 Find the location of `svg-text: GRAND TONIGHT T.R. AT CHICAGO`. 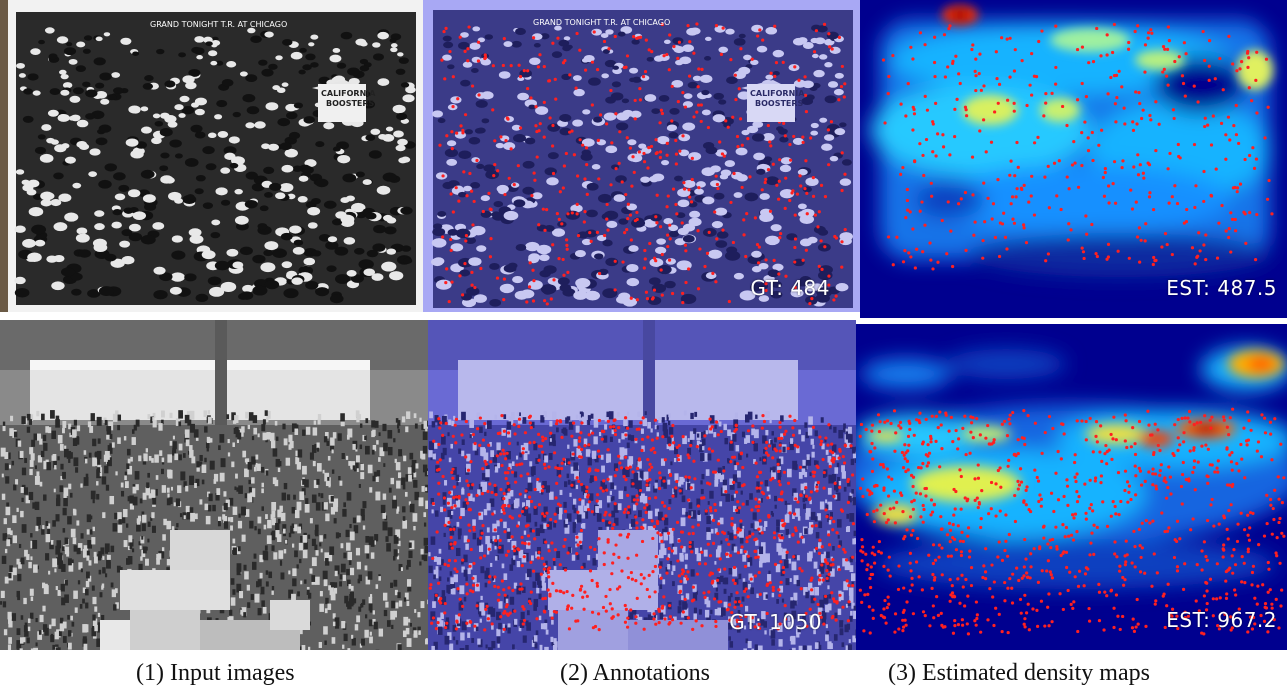

svg-text: GRAND TONIGHT T.R. AT CHICAGO is located at coordinates (601, 22).